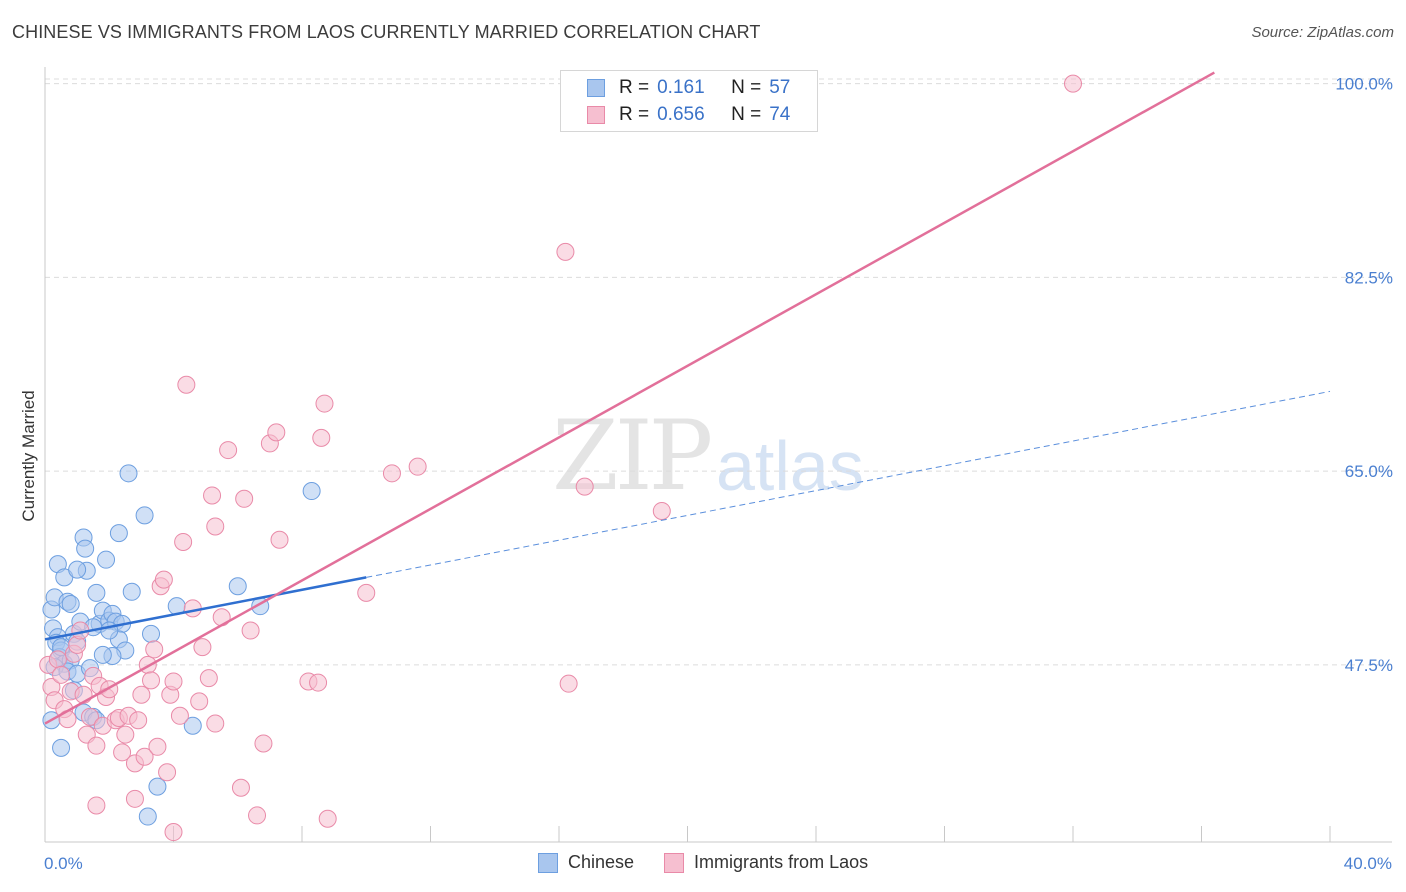  What do you see at coordinates (596, 115) in the screenshot?
I see `legend-swatch-laos` at bounding box center [596, 115].